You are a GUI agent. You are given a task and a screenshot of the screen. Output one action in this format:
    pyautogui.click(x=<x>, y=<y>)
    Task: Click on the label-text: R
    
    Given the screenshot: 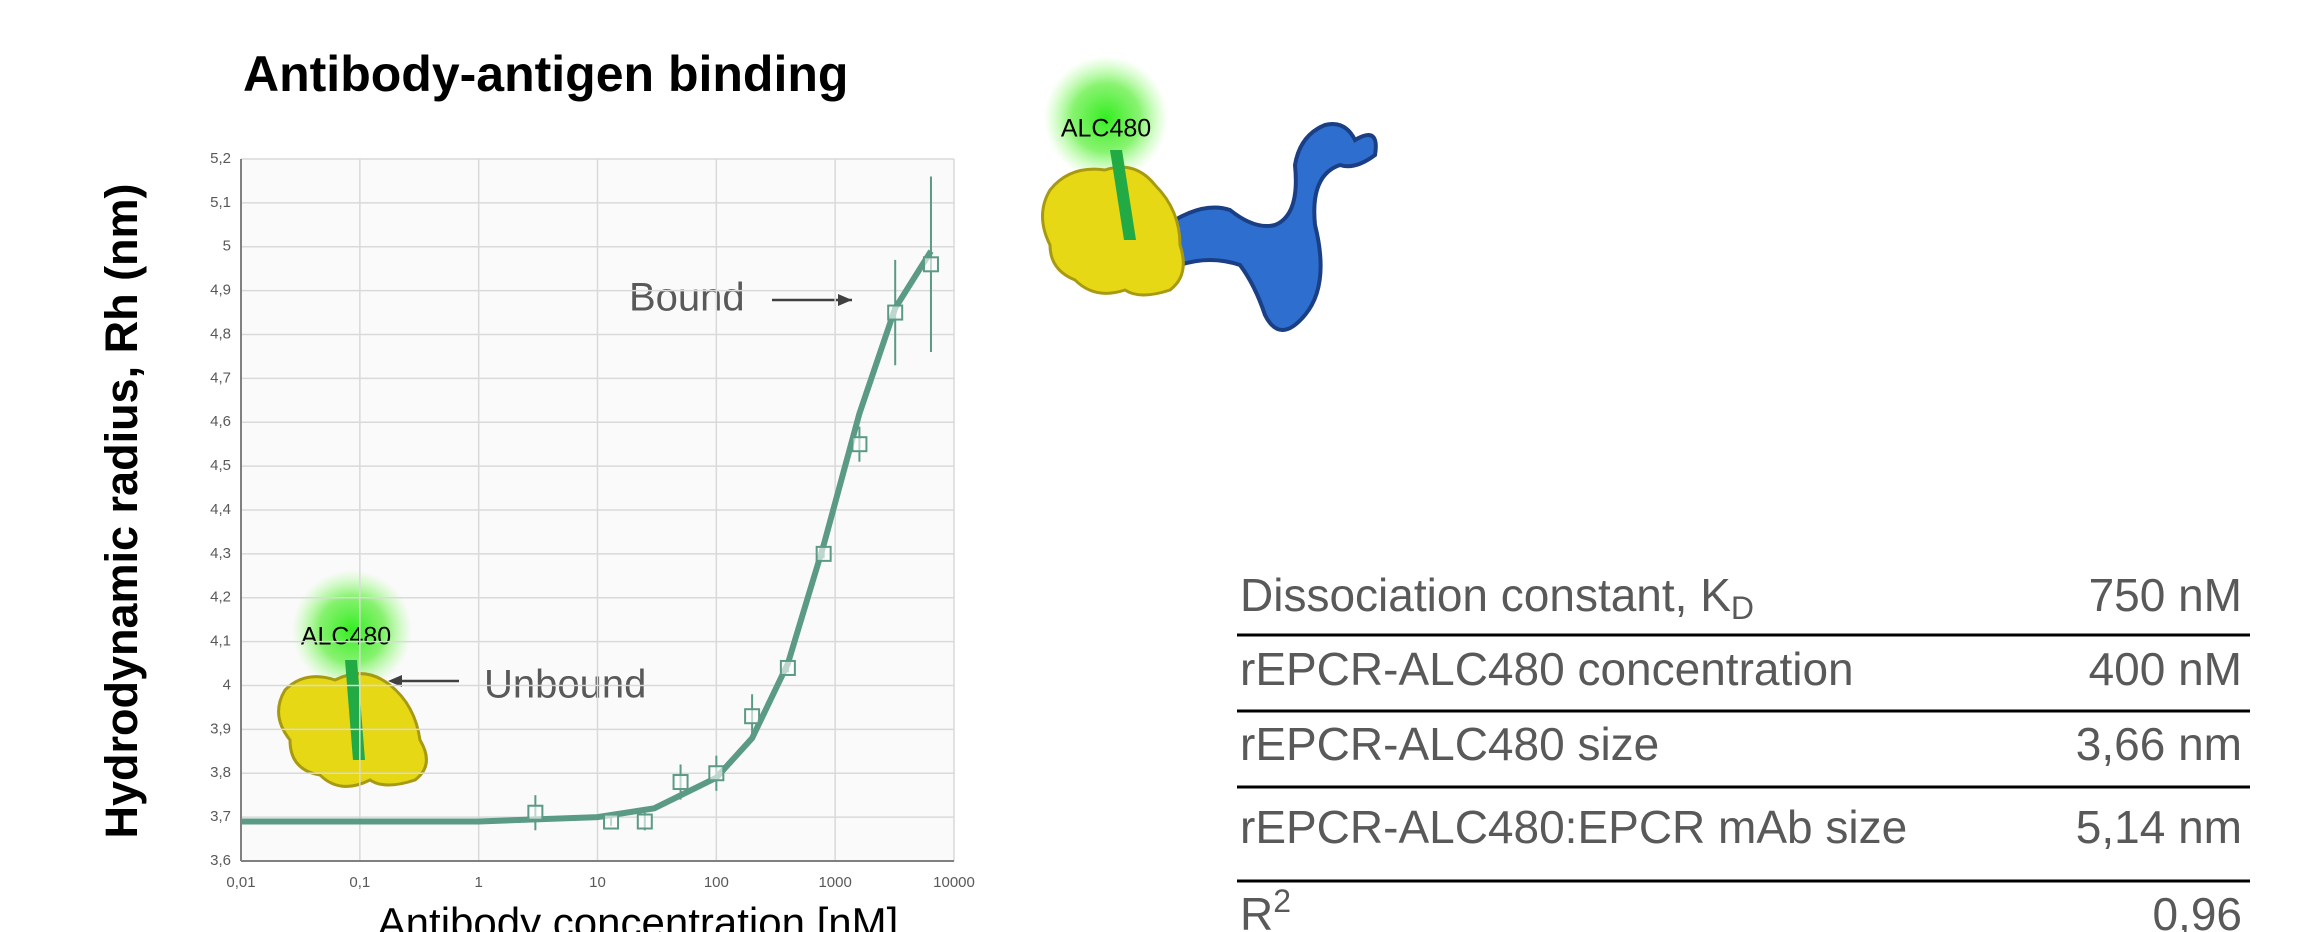 What is the action you would take?
    pyautogui.click(x=1256, y=910)
    